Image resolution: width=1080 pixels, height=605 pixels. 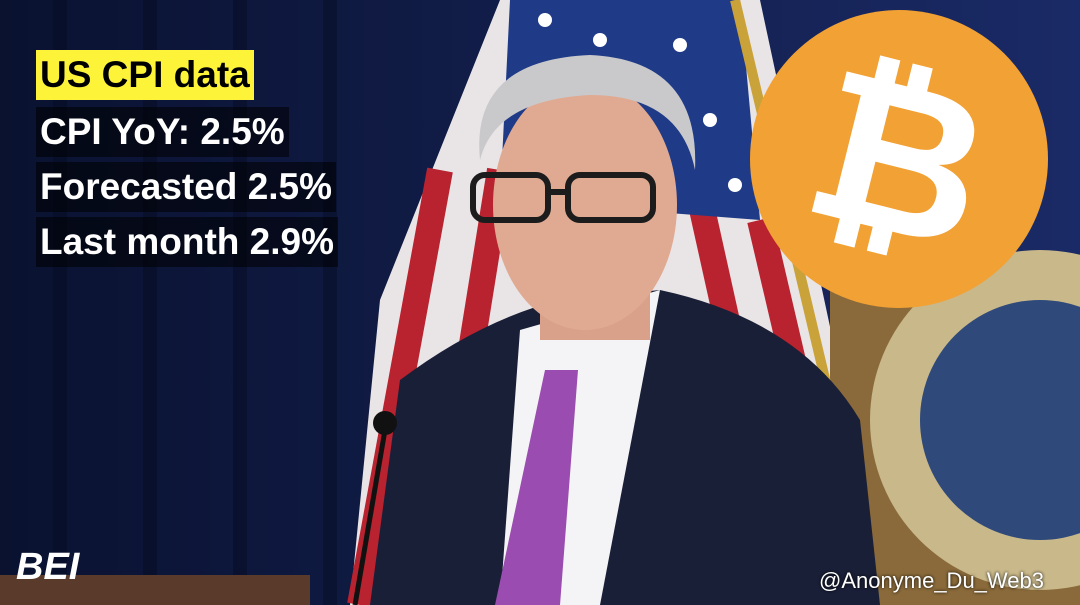 What do you see at coordinates (186, 187) in the screenshot?
I see `headline-line: Forecasted 2.5%` at bounding box center [186, 187].